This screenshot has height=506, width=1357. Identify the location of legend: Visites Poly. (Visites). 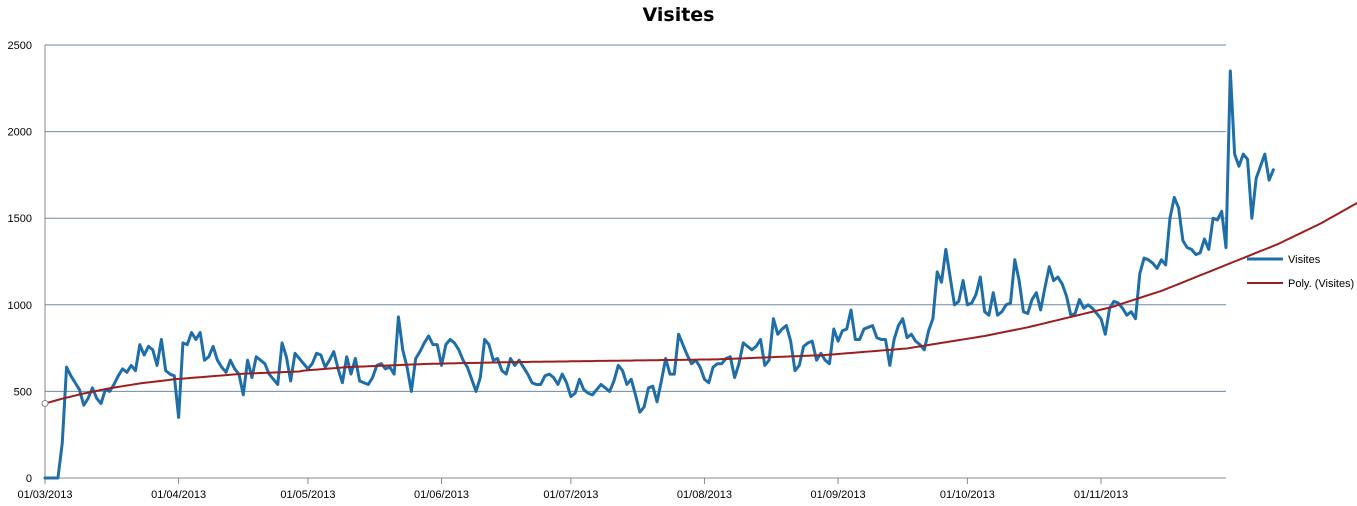
(1300, 272).